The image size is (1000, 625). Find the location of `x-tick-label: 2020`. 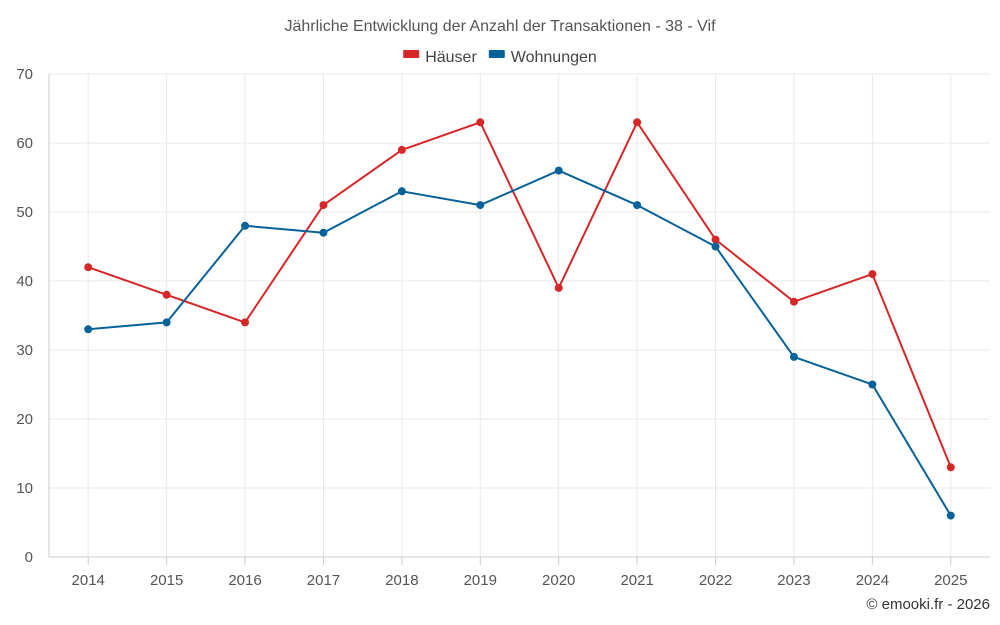

x-tick-label: 2020 is located at coordinates (558, 580).